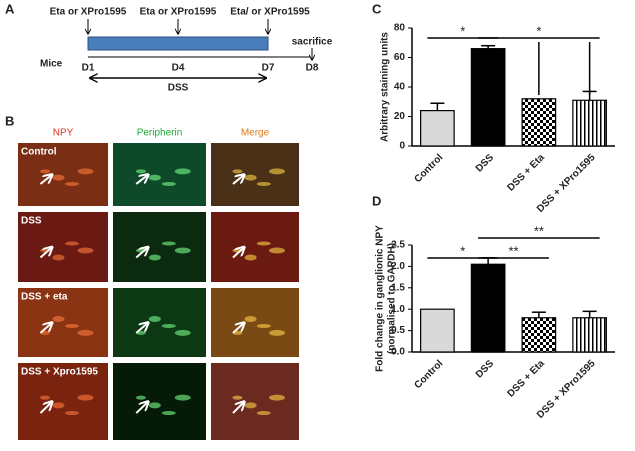  What do you see at coordinates (398, 330) in the screenshot?
I see `y-tick-label: 0.5` at bounding box center [398, 330].